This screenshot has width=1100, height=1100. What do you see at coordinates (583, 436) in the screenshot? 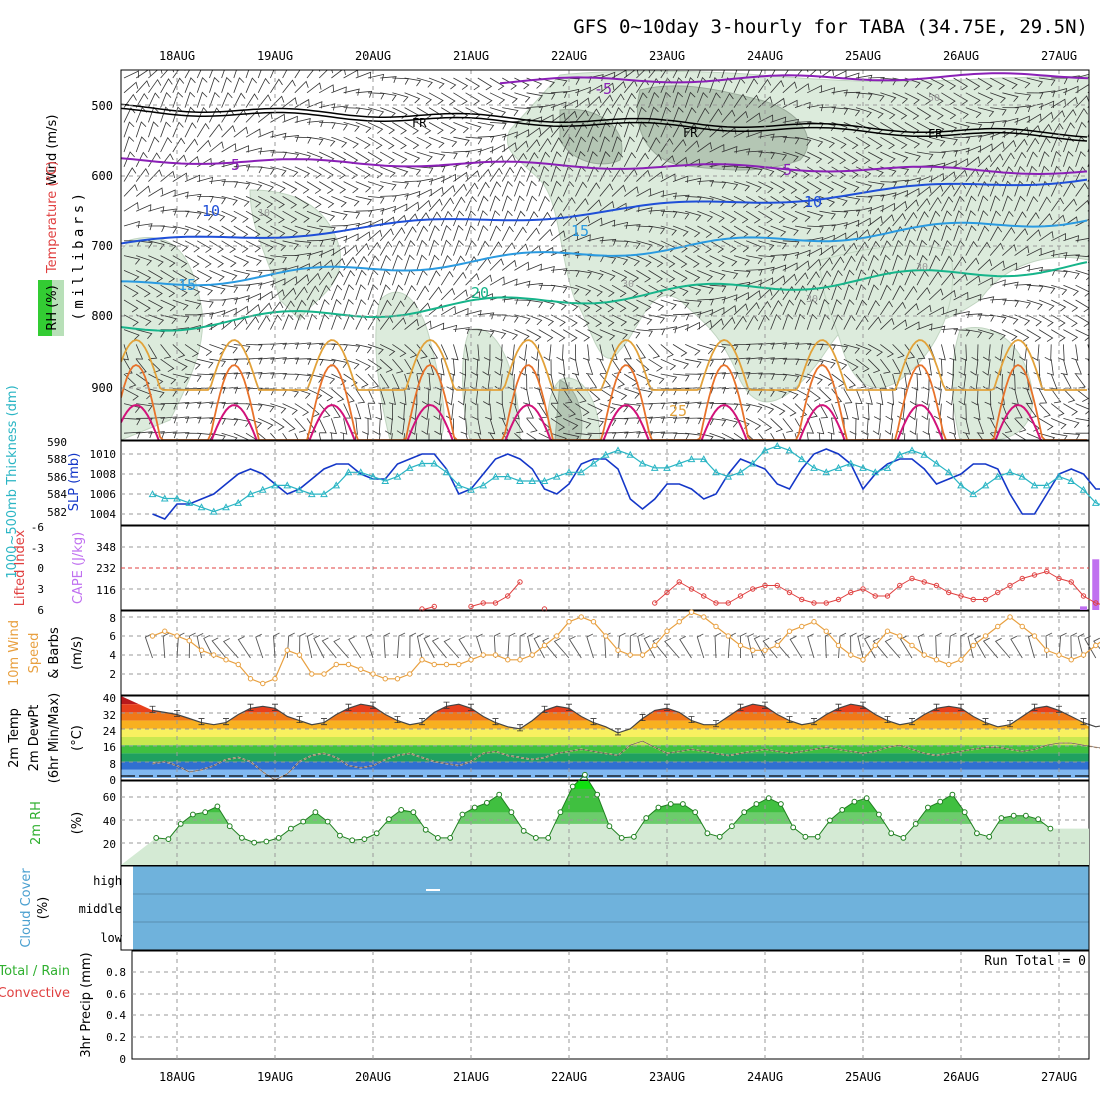
I see `upper-barb-1958` at bounding box center [583, 436].